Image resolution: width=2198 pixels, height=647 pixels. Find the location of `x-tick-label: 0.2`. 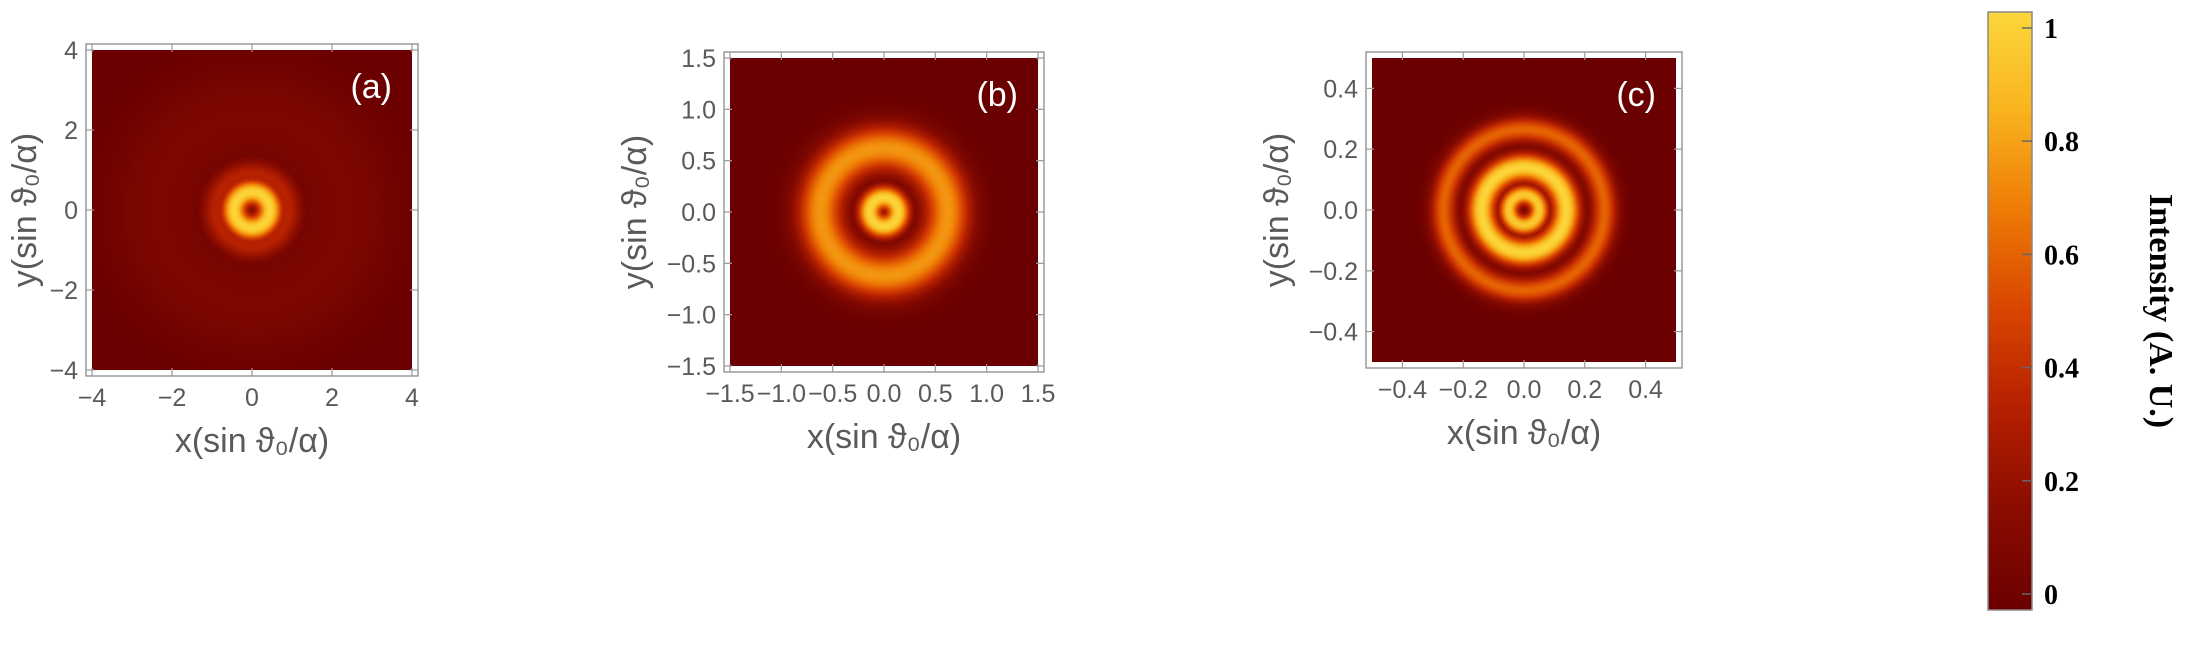

x-tick-label: 0.2 is located at coordinates (1584, 390).